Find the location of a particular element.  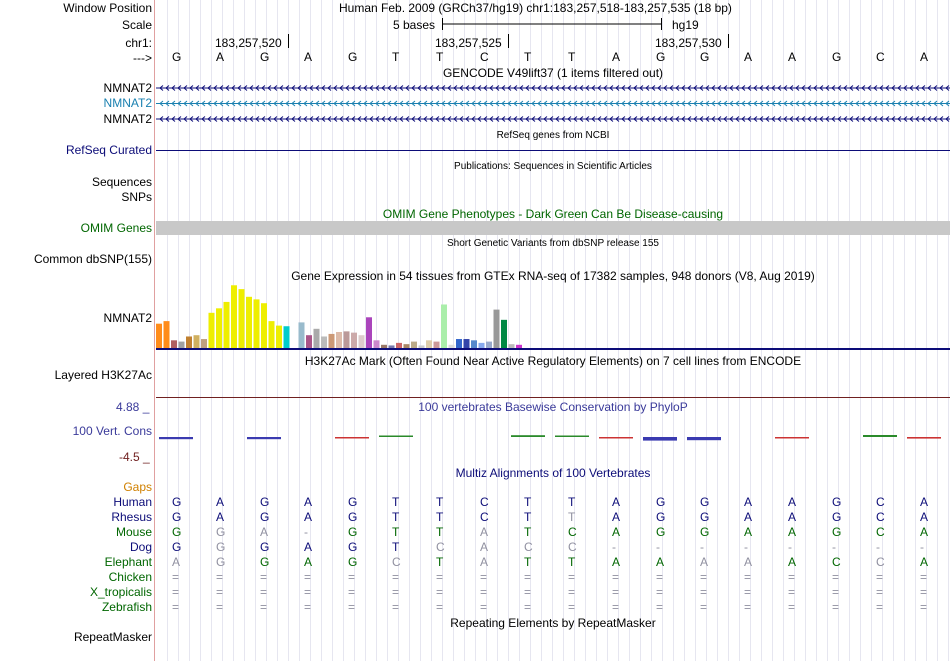

species-label: Human is located at coordinates (132, 502).